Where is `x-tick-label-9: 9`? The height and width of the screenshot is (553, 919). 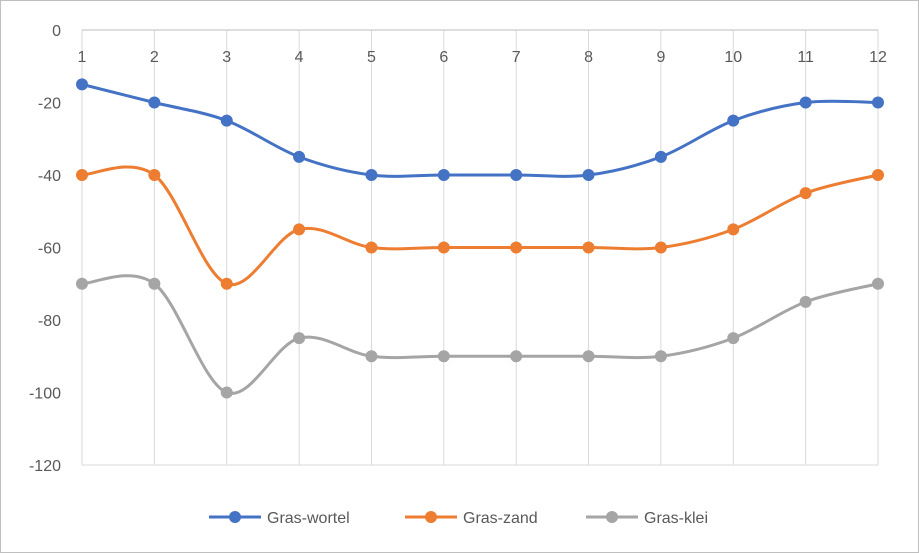
x-tick-label-9: 9 is located at coordinates (660, 57).